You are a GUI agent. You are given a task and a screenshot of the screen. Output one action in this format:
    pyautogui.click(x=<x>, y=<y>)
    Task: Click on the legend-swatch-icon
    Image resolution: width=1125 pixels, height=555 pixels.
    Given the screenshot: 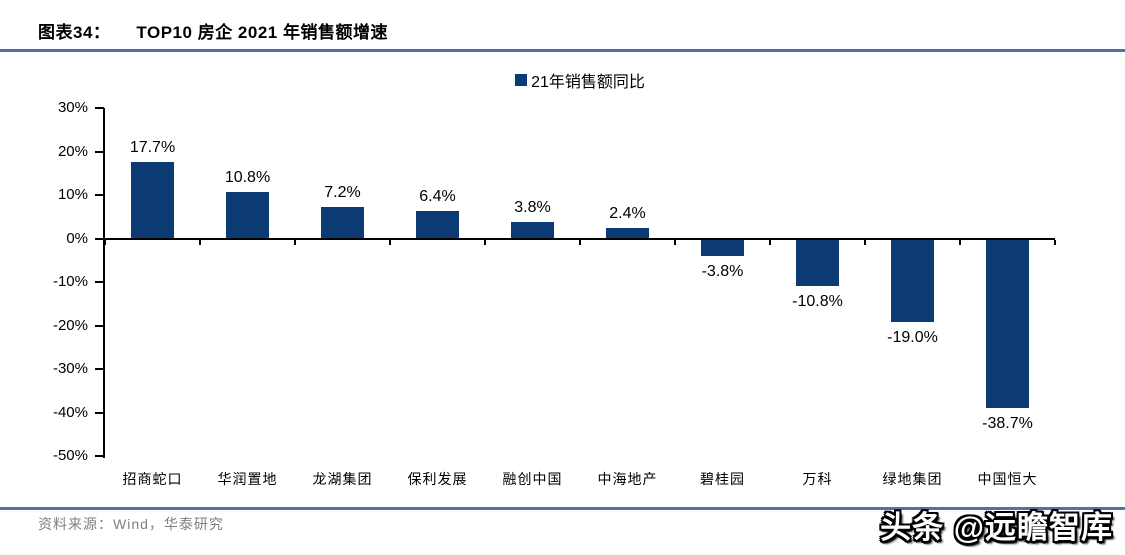 What is the action you would take?
    pyautogui.click(x=521, y=80)
    